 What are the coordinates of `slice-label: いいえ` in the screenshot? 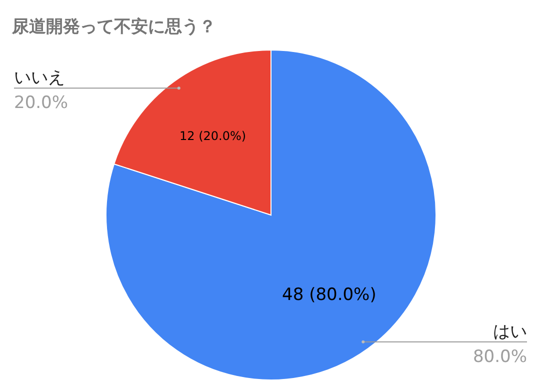 It's located at (39, 78).